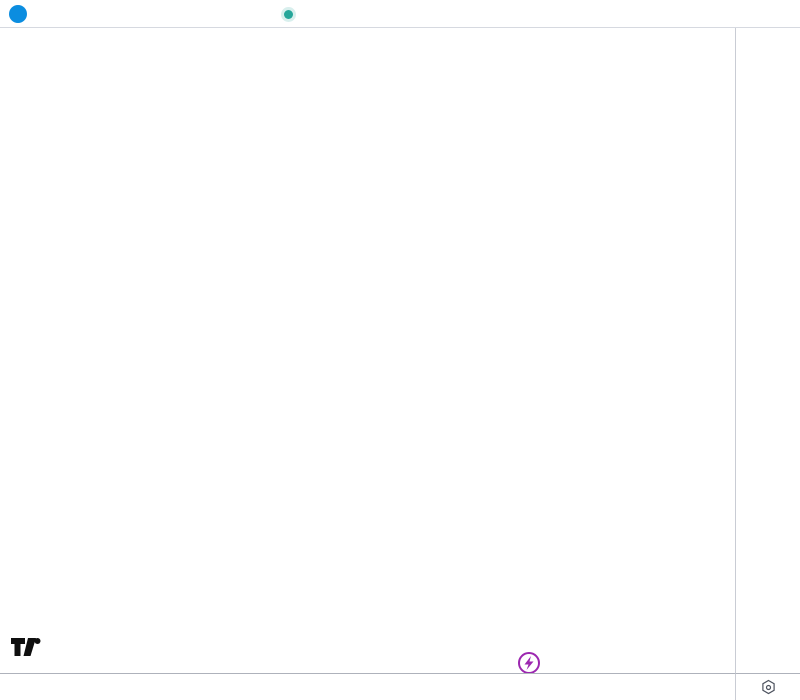 The width and height of the screenshot is (800, 700). I want to click on price-axis, so click(767, 350).